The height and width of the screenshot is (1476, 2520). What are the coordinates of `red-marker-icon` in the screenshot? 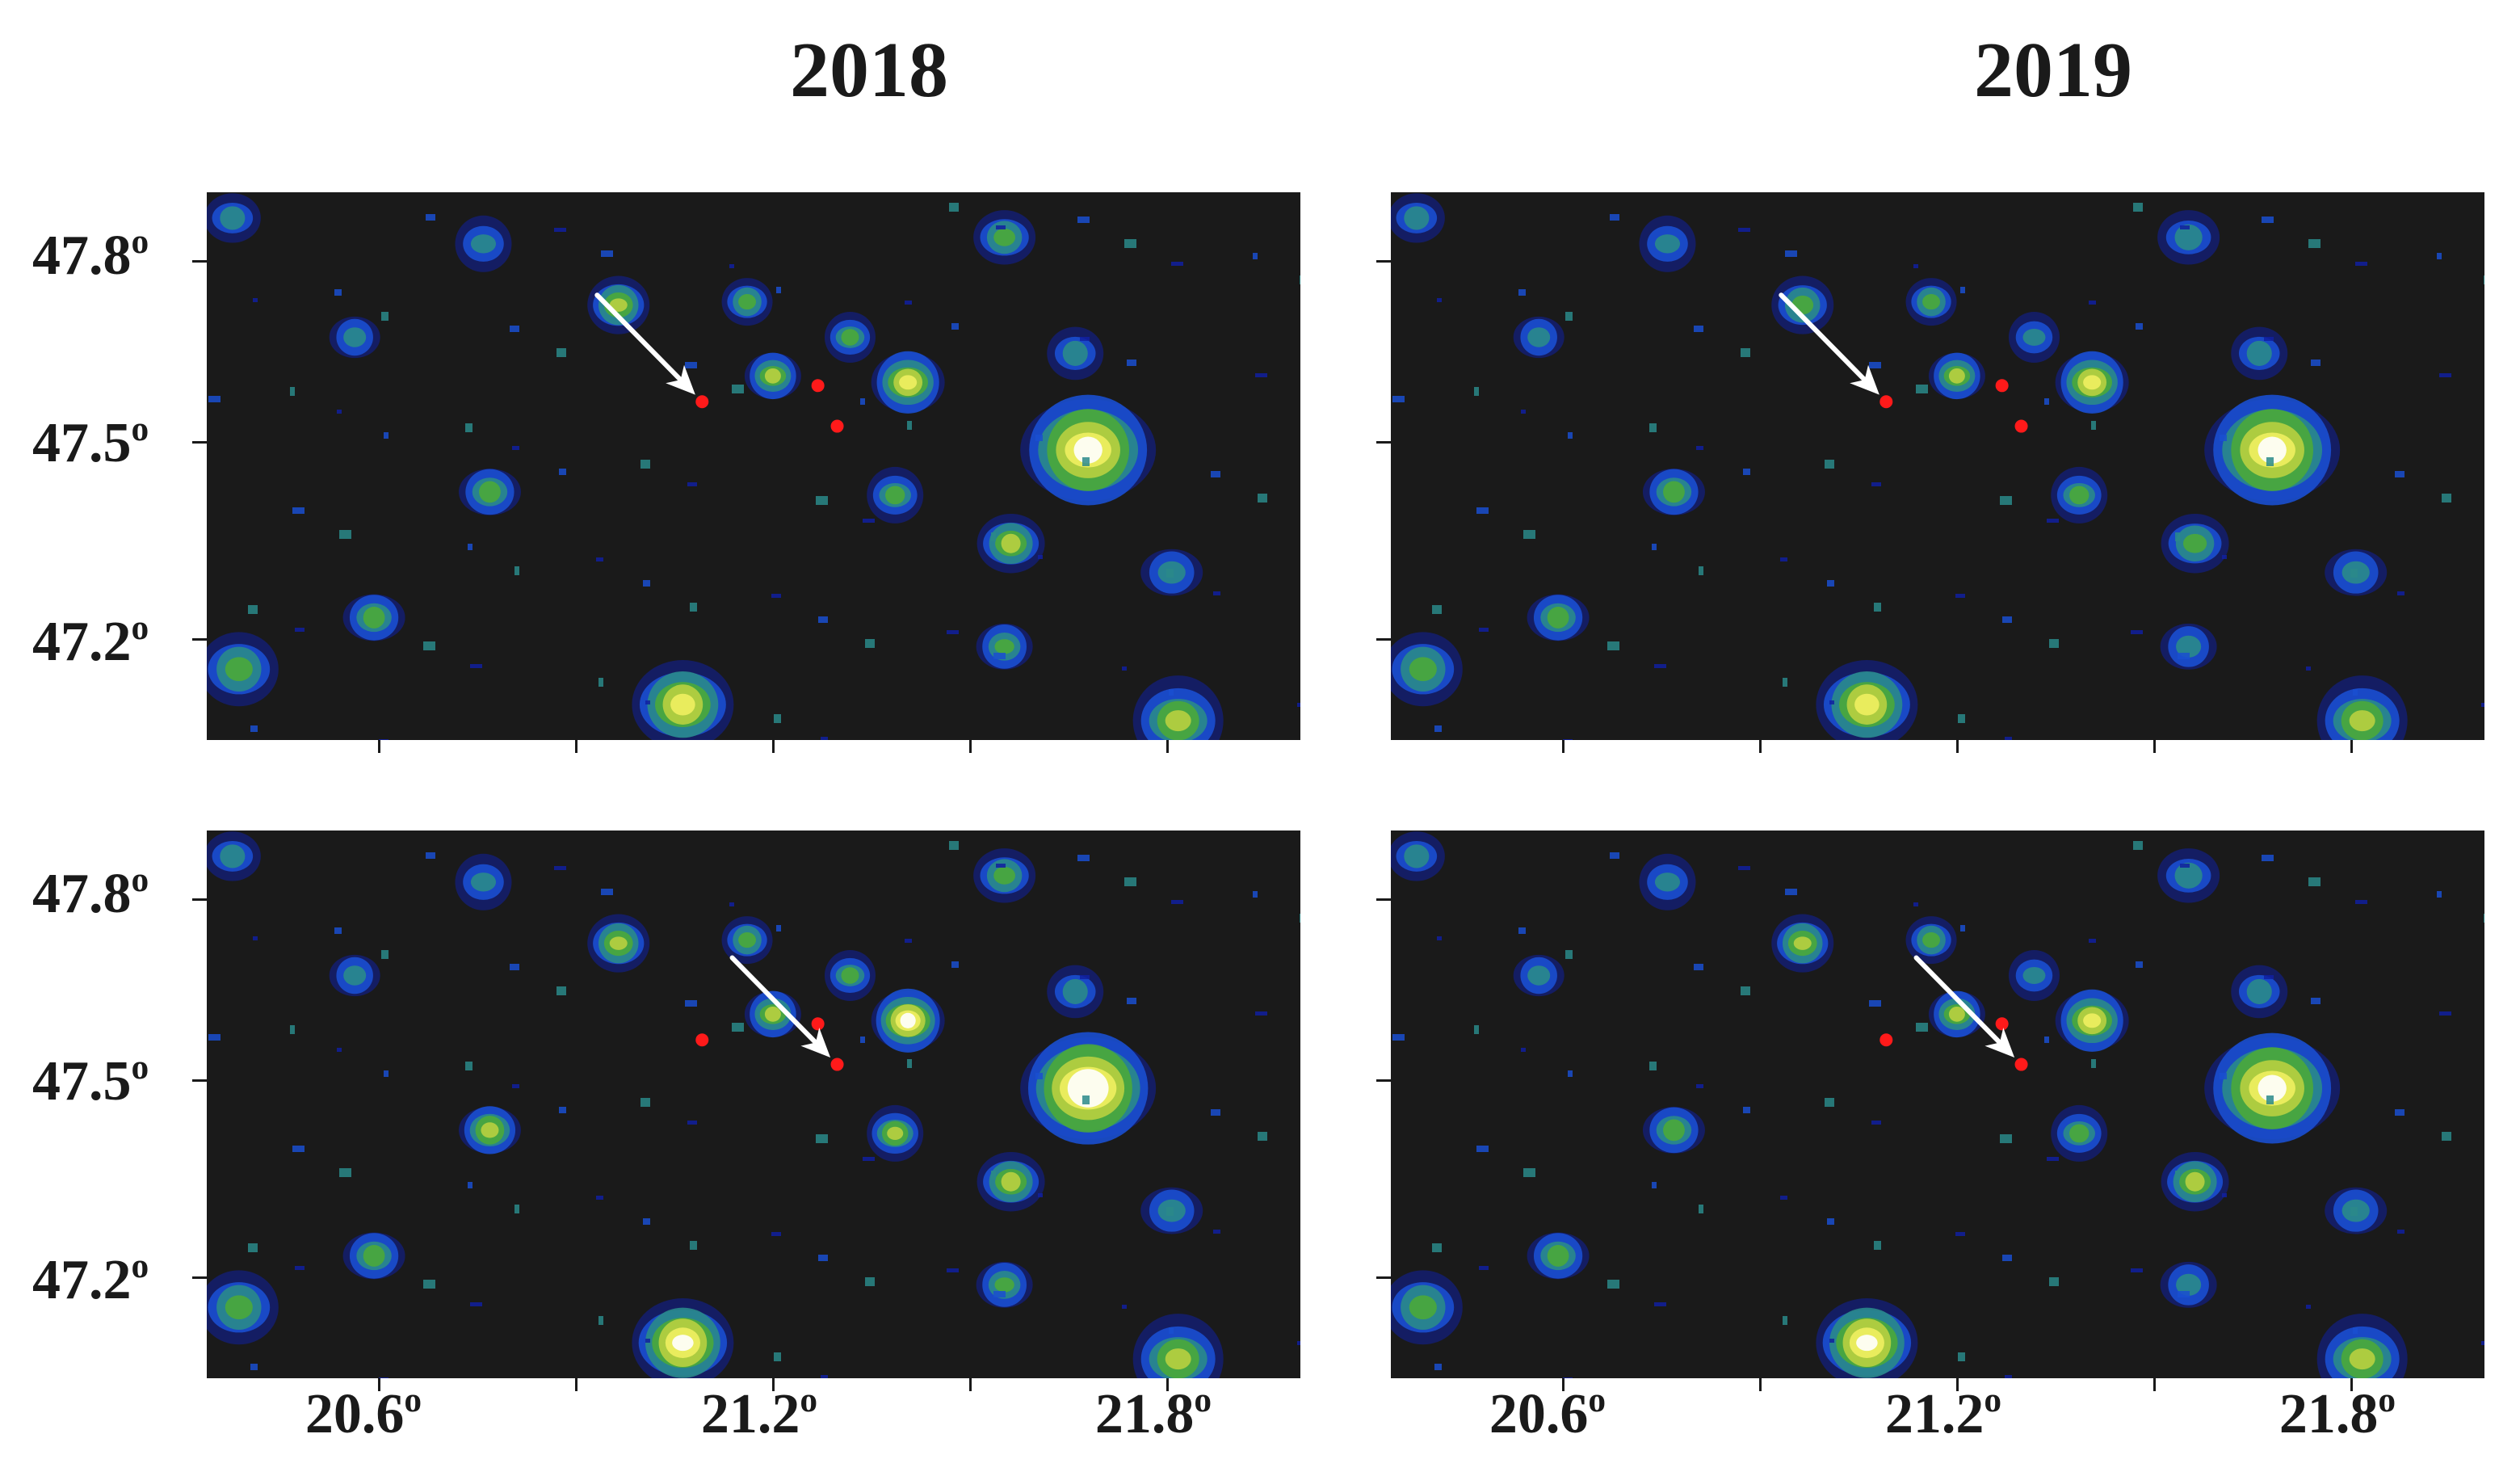 It's located at (2002, 386).